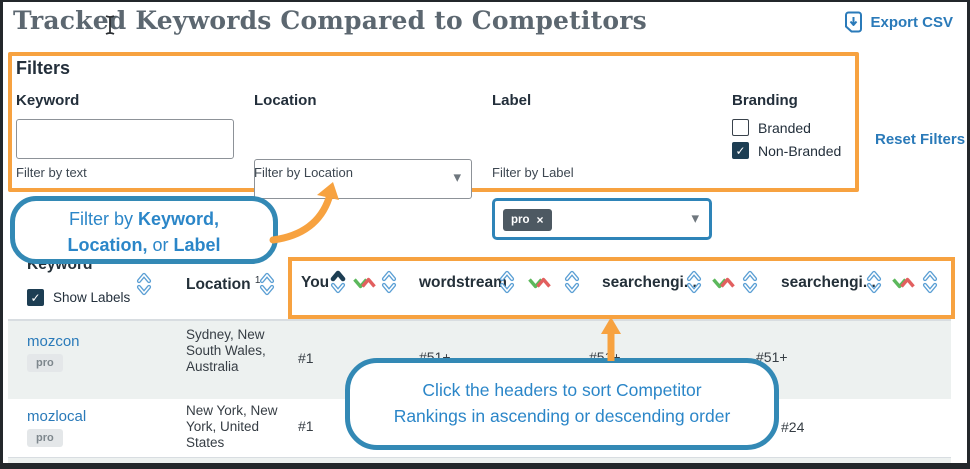 The image size is (970, 469). What do you see at coordinates (540, 220) in the screenshot?
I see `tag-remove-icon: ×` at bounding box center [540, 220].